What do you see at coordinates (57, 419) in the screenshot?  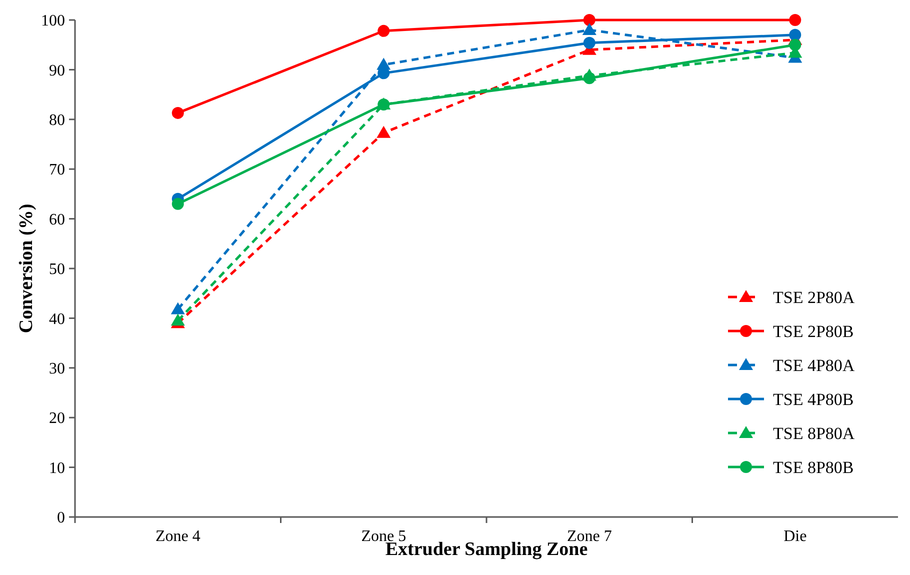 I see `y-tick-label: 20` at bounding box center [57, 419].